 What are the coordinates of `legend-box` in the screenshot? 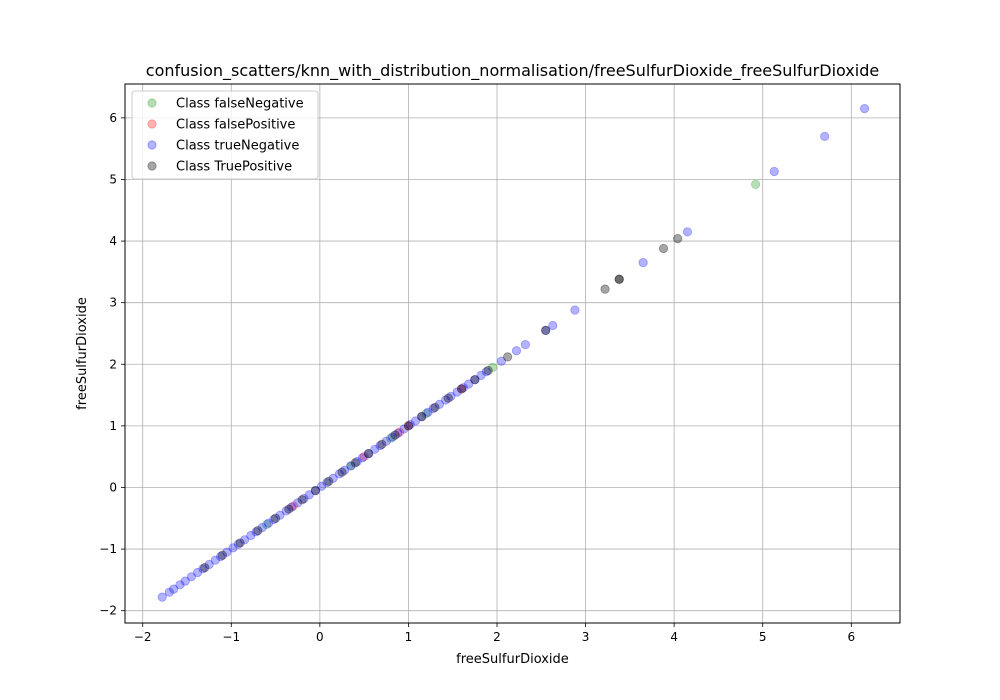 It's located at (225, 135).